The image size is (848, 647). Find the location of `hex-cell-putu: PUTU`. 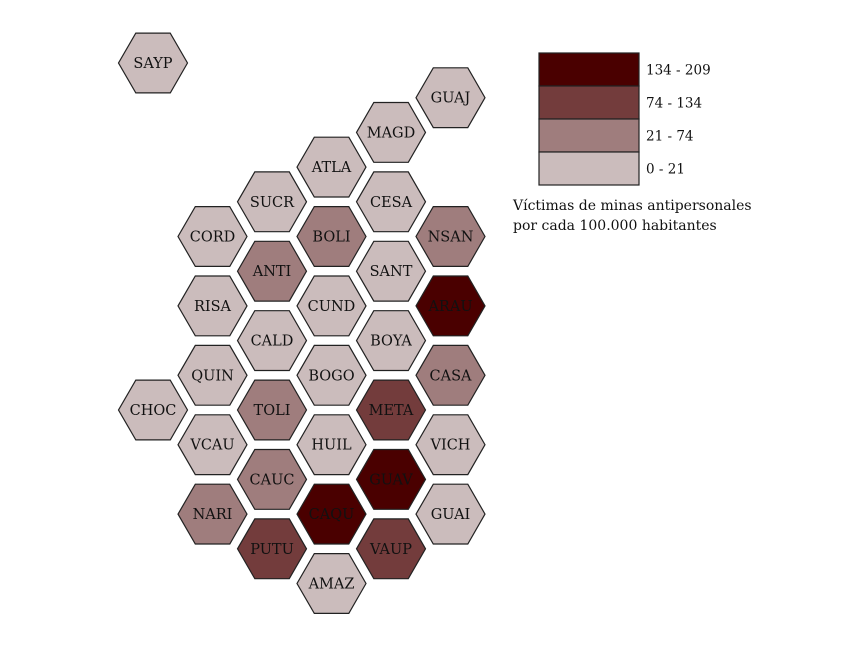

hex-cell-putu: PUTU is located at coordinates (272, 549).